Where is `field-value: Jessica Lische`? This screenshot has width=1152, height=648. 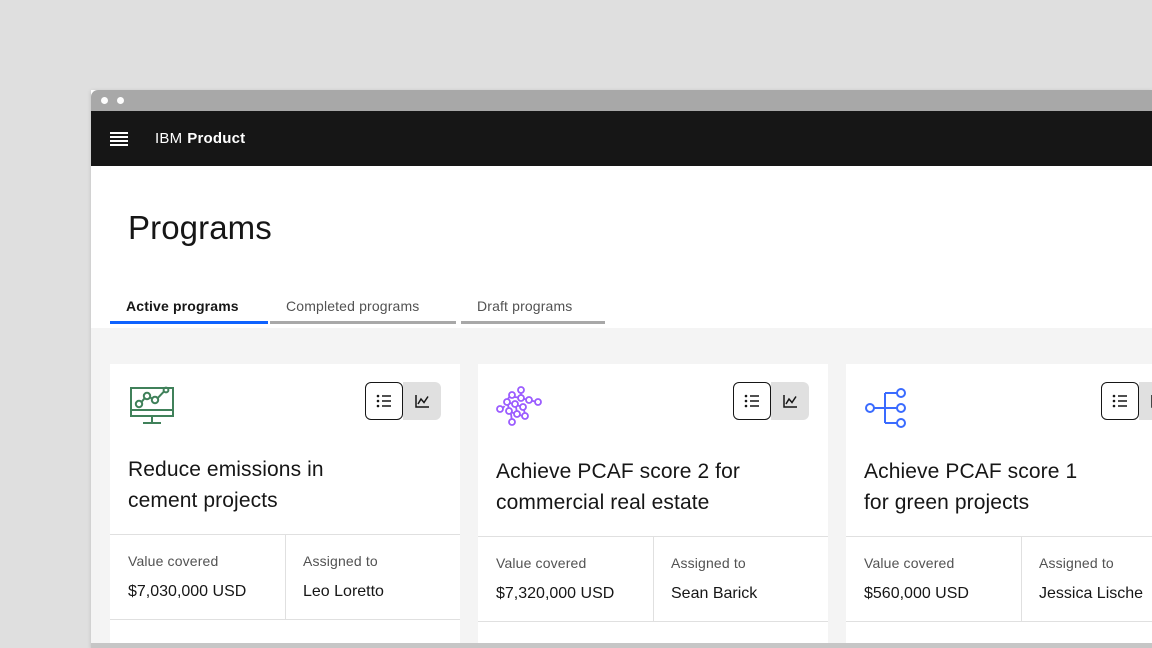
field-value: Jessica Lische is located at coordinates (1091, 593).